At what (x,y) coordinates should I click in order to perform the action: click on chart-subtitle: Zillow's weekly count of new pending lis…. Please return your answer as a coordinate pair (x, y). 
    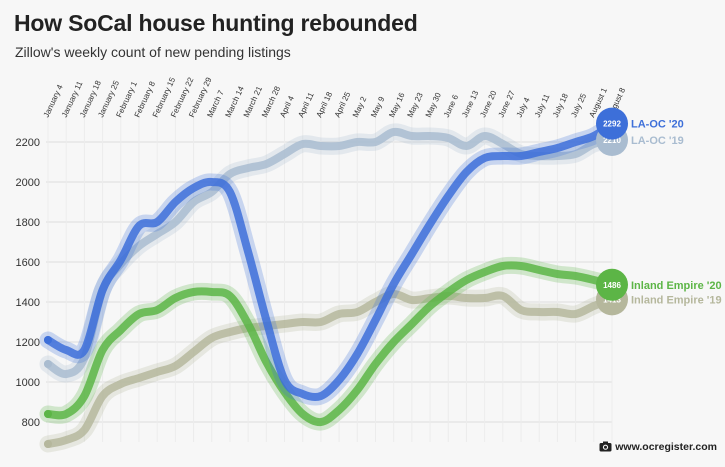
    Looking at the image, I should click on (153, 52).